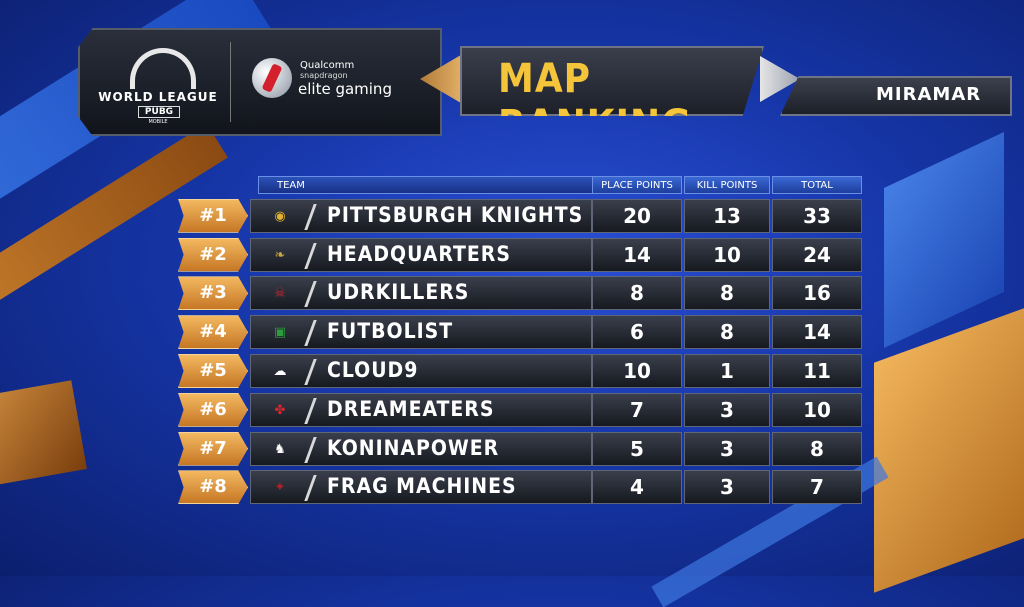 This screenshot has height=607, width=1024. Describe the element at coordinates (213, 293) in the screenshot. I see `rank-badge: #3` at that location.